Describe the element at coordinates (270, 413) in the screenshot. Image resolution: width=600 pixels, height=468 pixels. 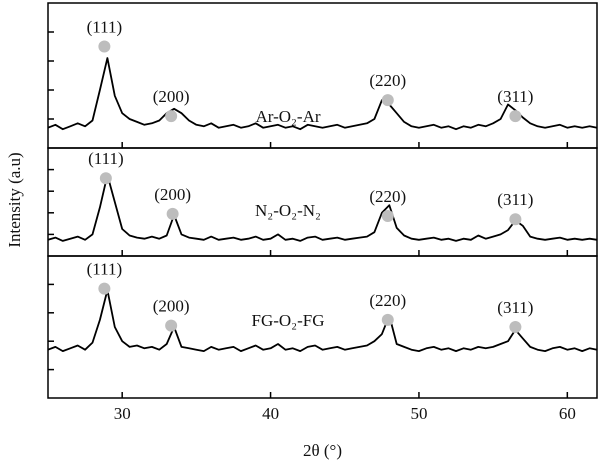
I see `x-tick-label: 40` at that location.